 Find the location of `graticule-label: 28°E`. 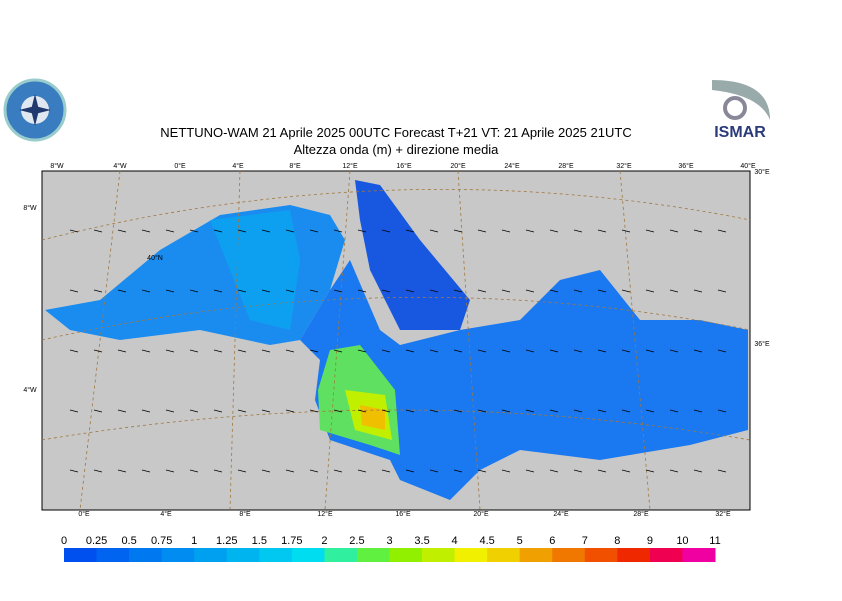

graticule-label: 28°E is located at coordinates (641, 514).